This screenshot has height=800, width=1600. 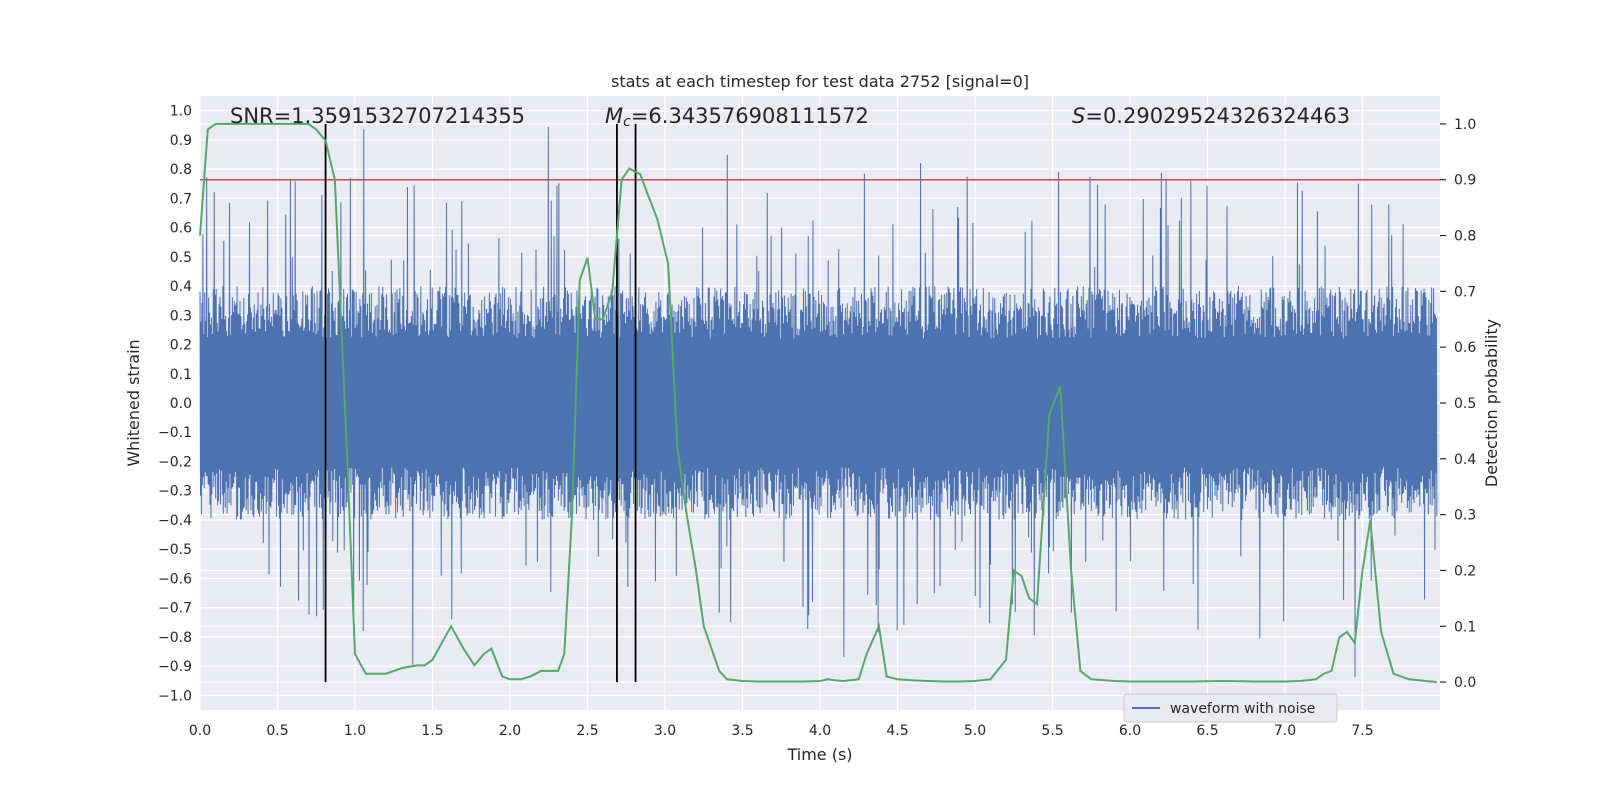 I want to click on x-tick-label: 3.0, so click(x=665, y=731).